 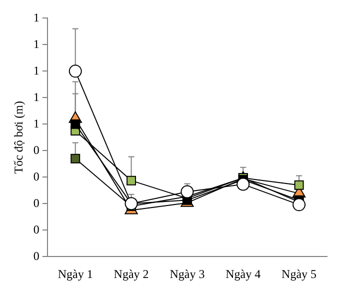 I want to click on x-tick-label: Ngày 4, so click(x=243, y=273).